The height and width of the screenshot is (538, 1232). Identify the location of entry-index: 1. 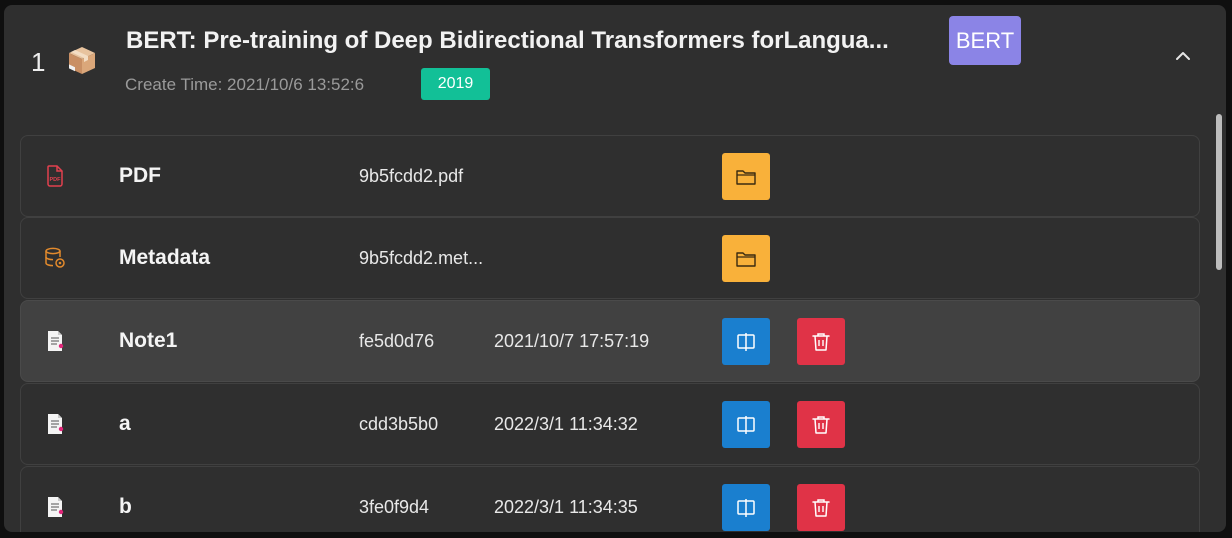
(38, 62).